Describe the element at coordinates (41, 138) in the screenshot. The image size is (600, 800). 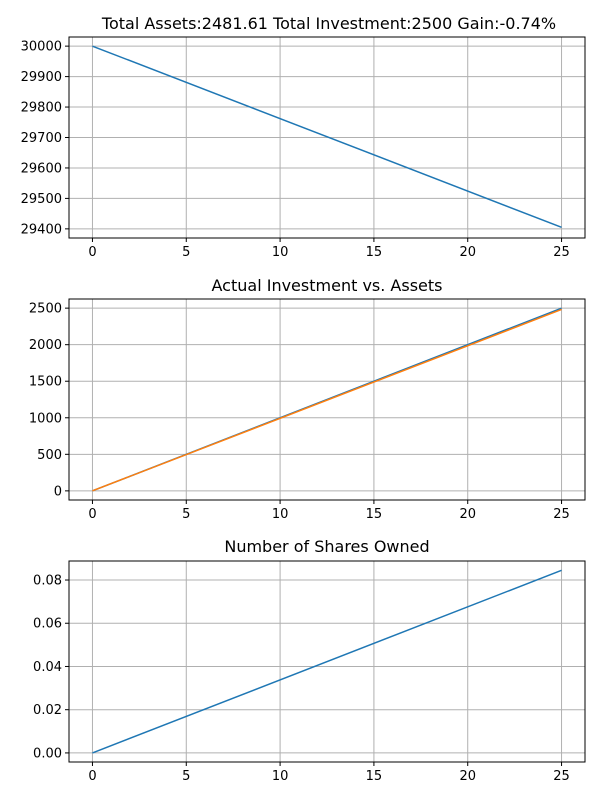
I see `y-tick-label-1-3: 29700` at that location.